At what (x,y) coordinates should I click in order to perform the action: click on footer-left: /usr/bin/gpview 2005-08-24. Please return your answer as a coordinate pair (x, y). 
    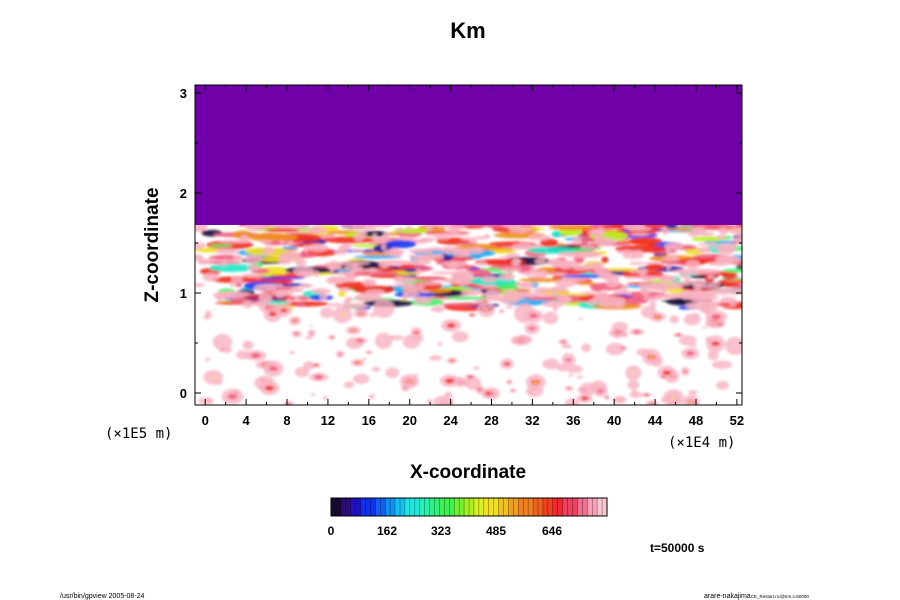
    Looking at the image, I should click on (102, 596).